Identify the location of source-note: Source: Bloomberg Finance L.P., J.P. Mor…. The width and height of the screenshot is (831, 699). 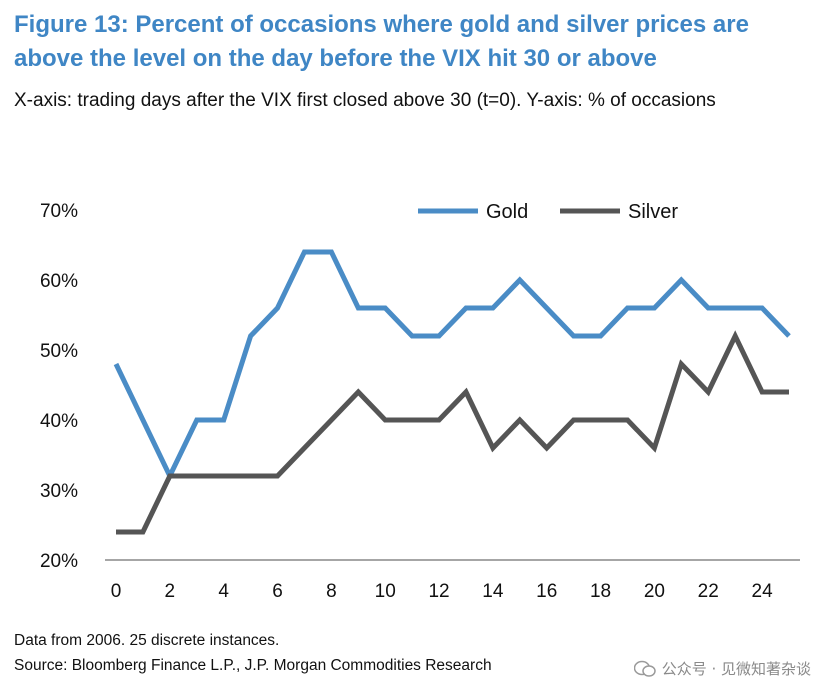
(253, 665).